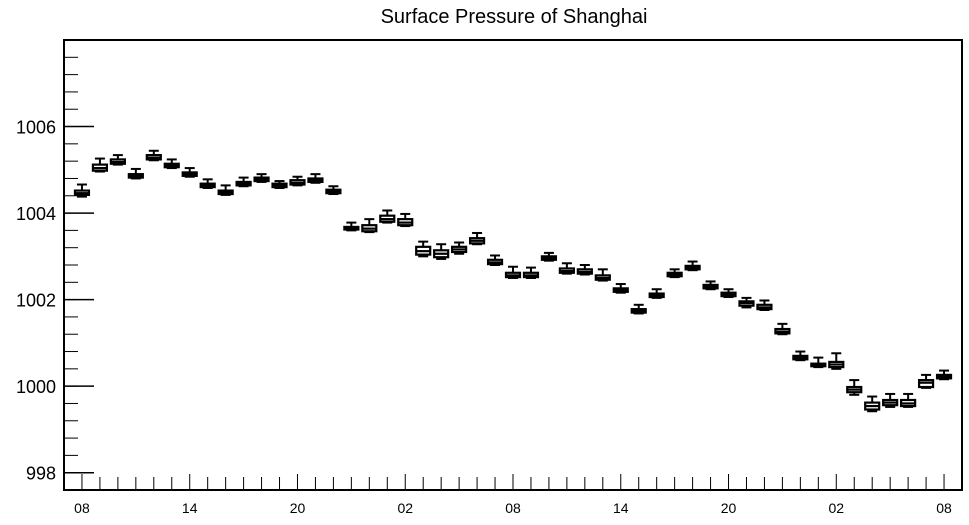 Image resolution: width=969 pixels, height=525 pixels. I want to click on chart-title: Surface Pressure of Shanghai, so click(514, 17).